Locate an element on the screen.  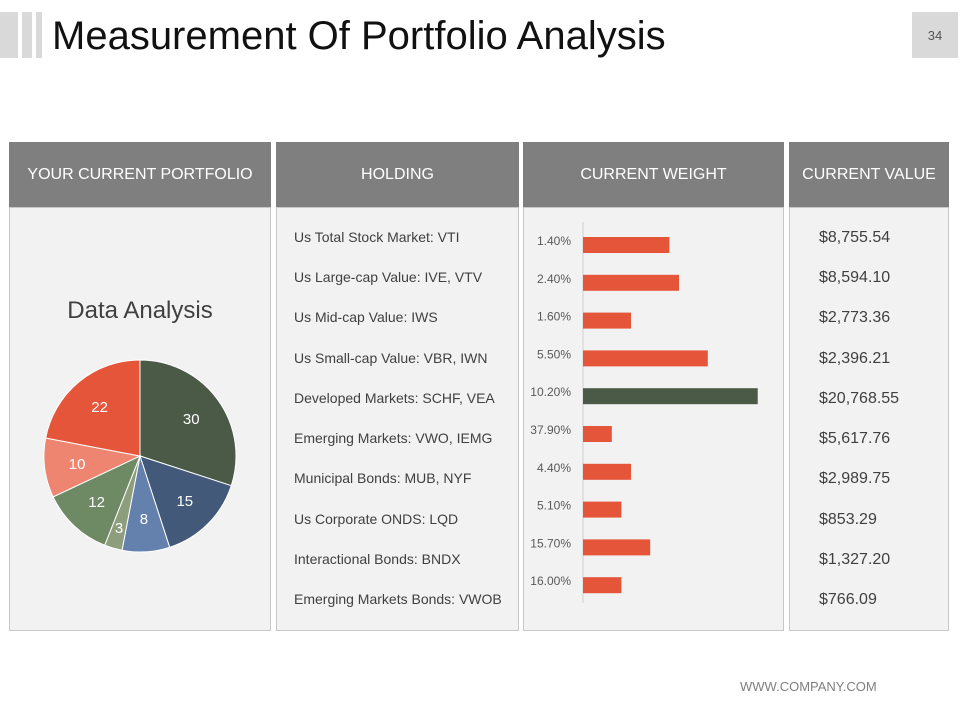
holding-item: Us Large-cap Value: IVE, VTV is located at coordinates (388, 277).